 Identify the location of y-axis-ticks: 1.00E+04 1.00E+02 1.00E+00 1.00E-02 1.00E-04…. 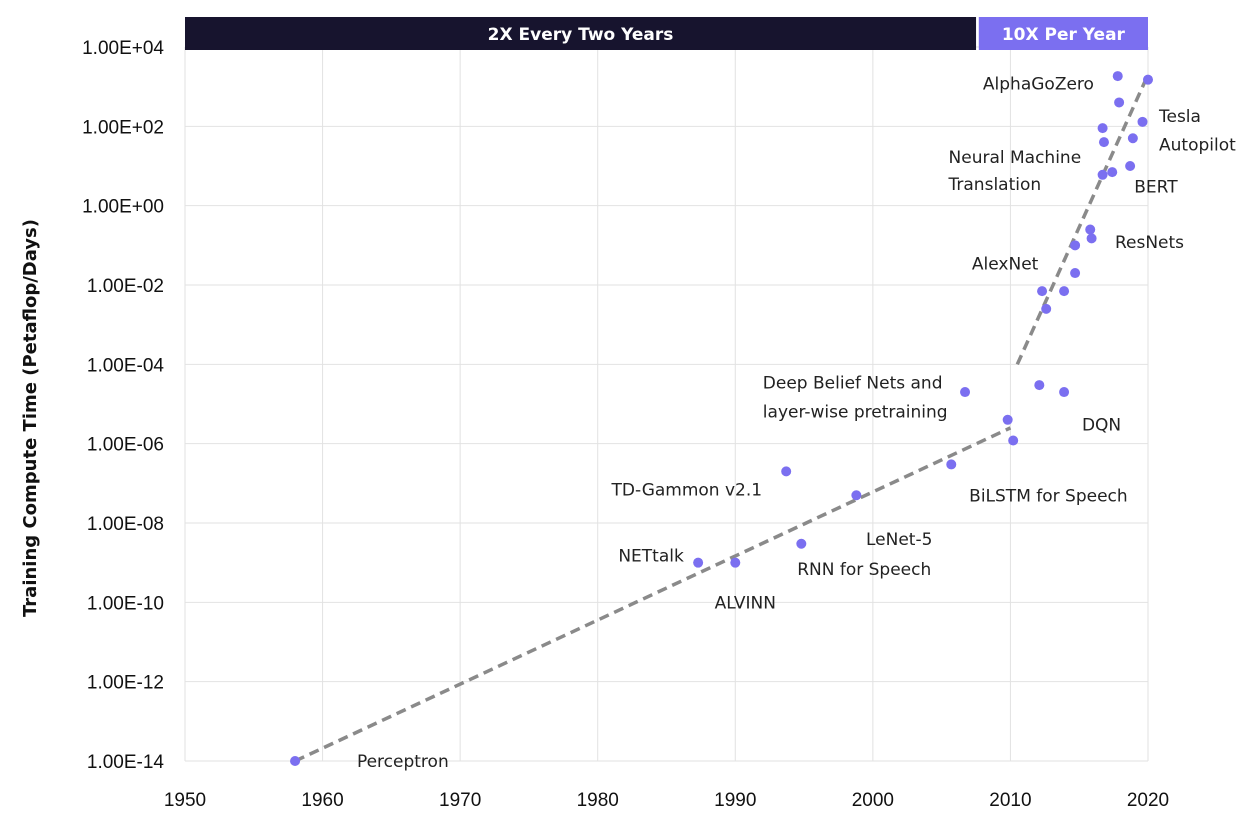
(123, 405).